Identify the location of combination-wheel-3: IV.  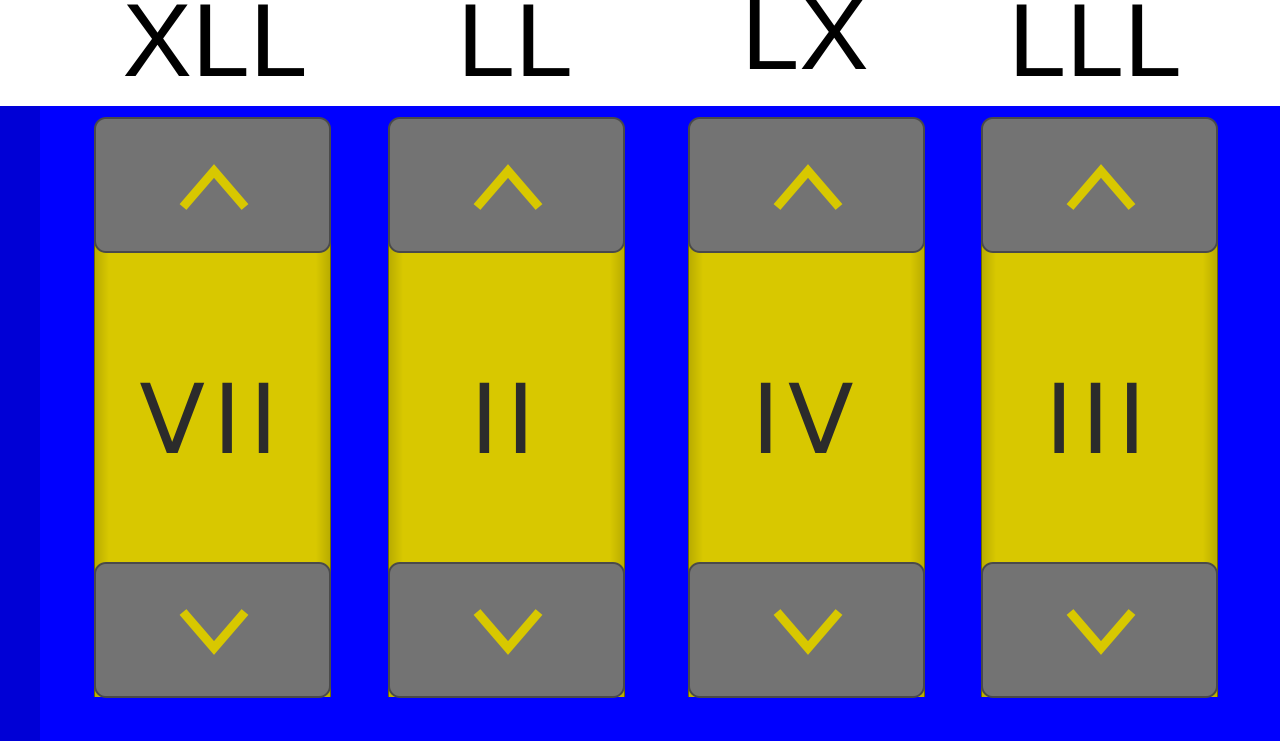
(806, 407).